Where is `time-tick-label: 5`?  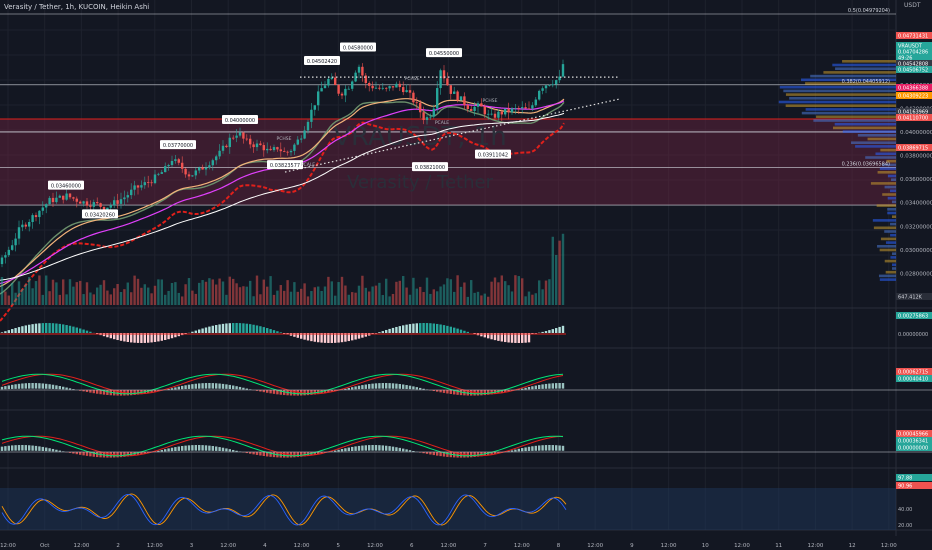
time-tick-label: 5 is located at coordinates (339, 546).